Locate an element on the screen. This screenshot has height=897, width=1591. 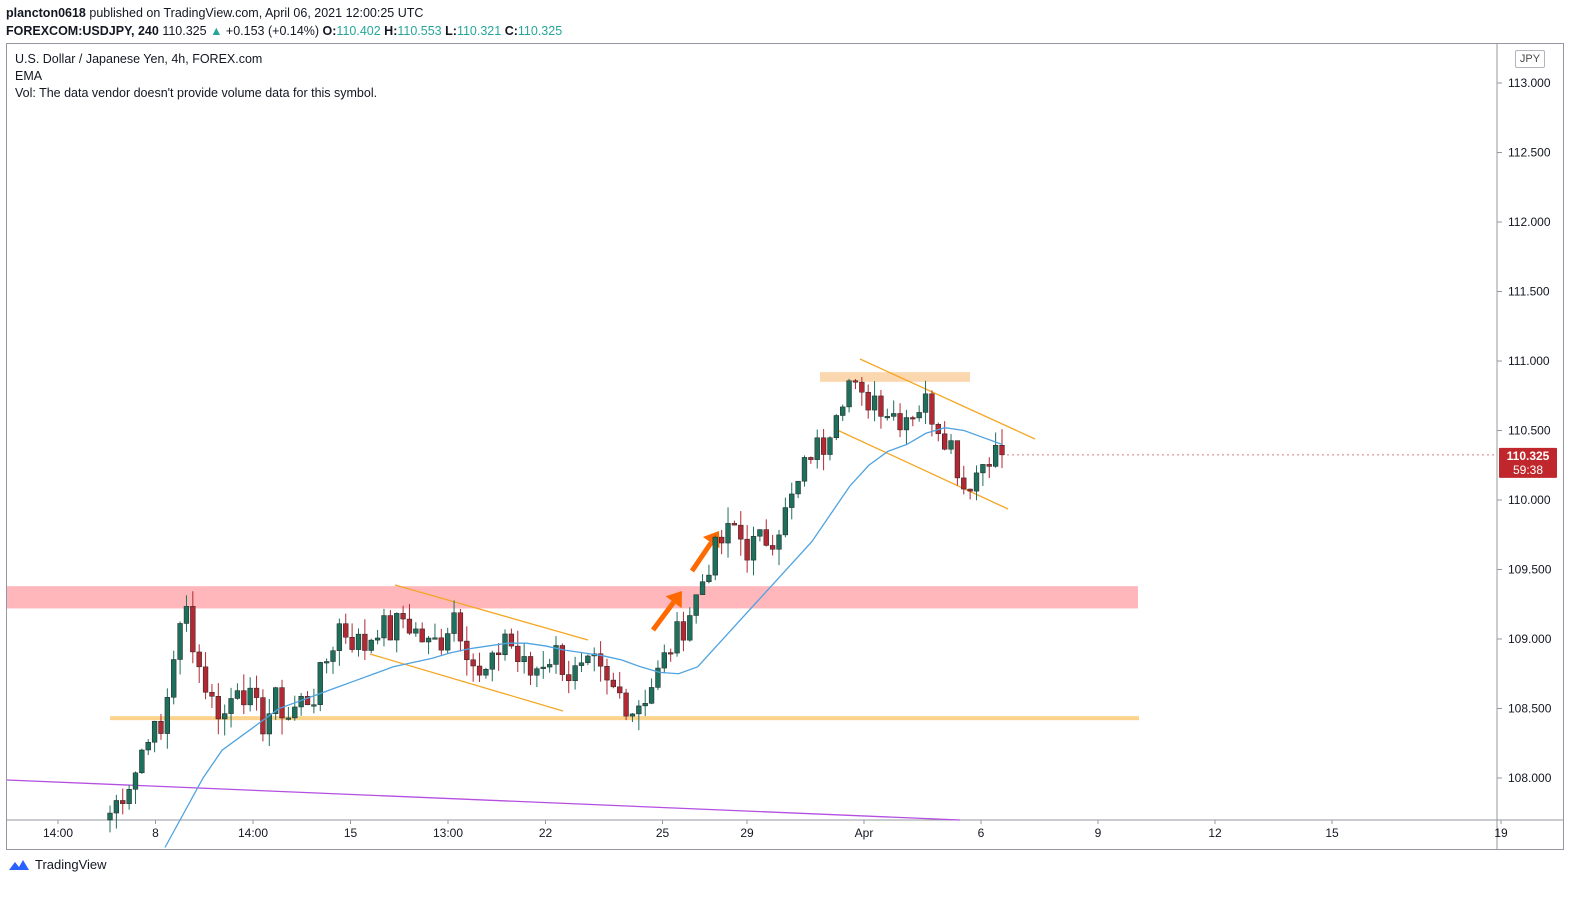
channel-1-upper is located at coordinates (491, 612).